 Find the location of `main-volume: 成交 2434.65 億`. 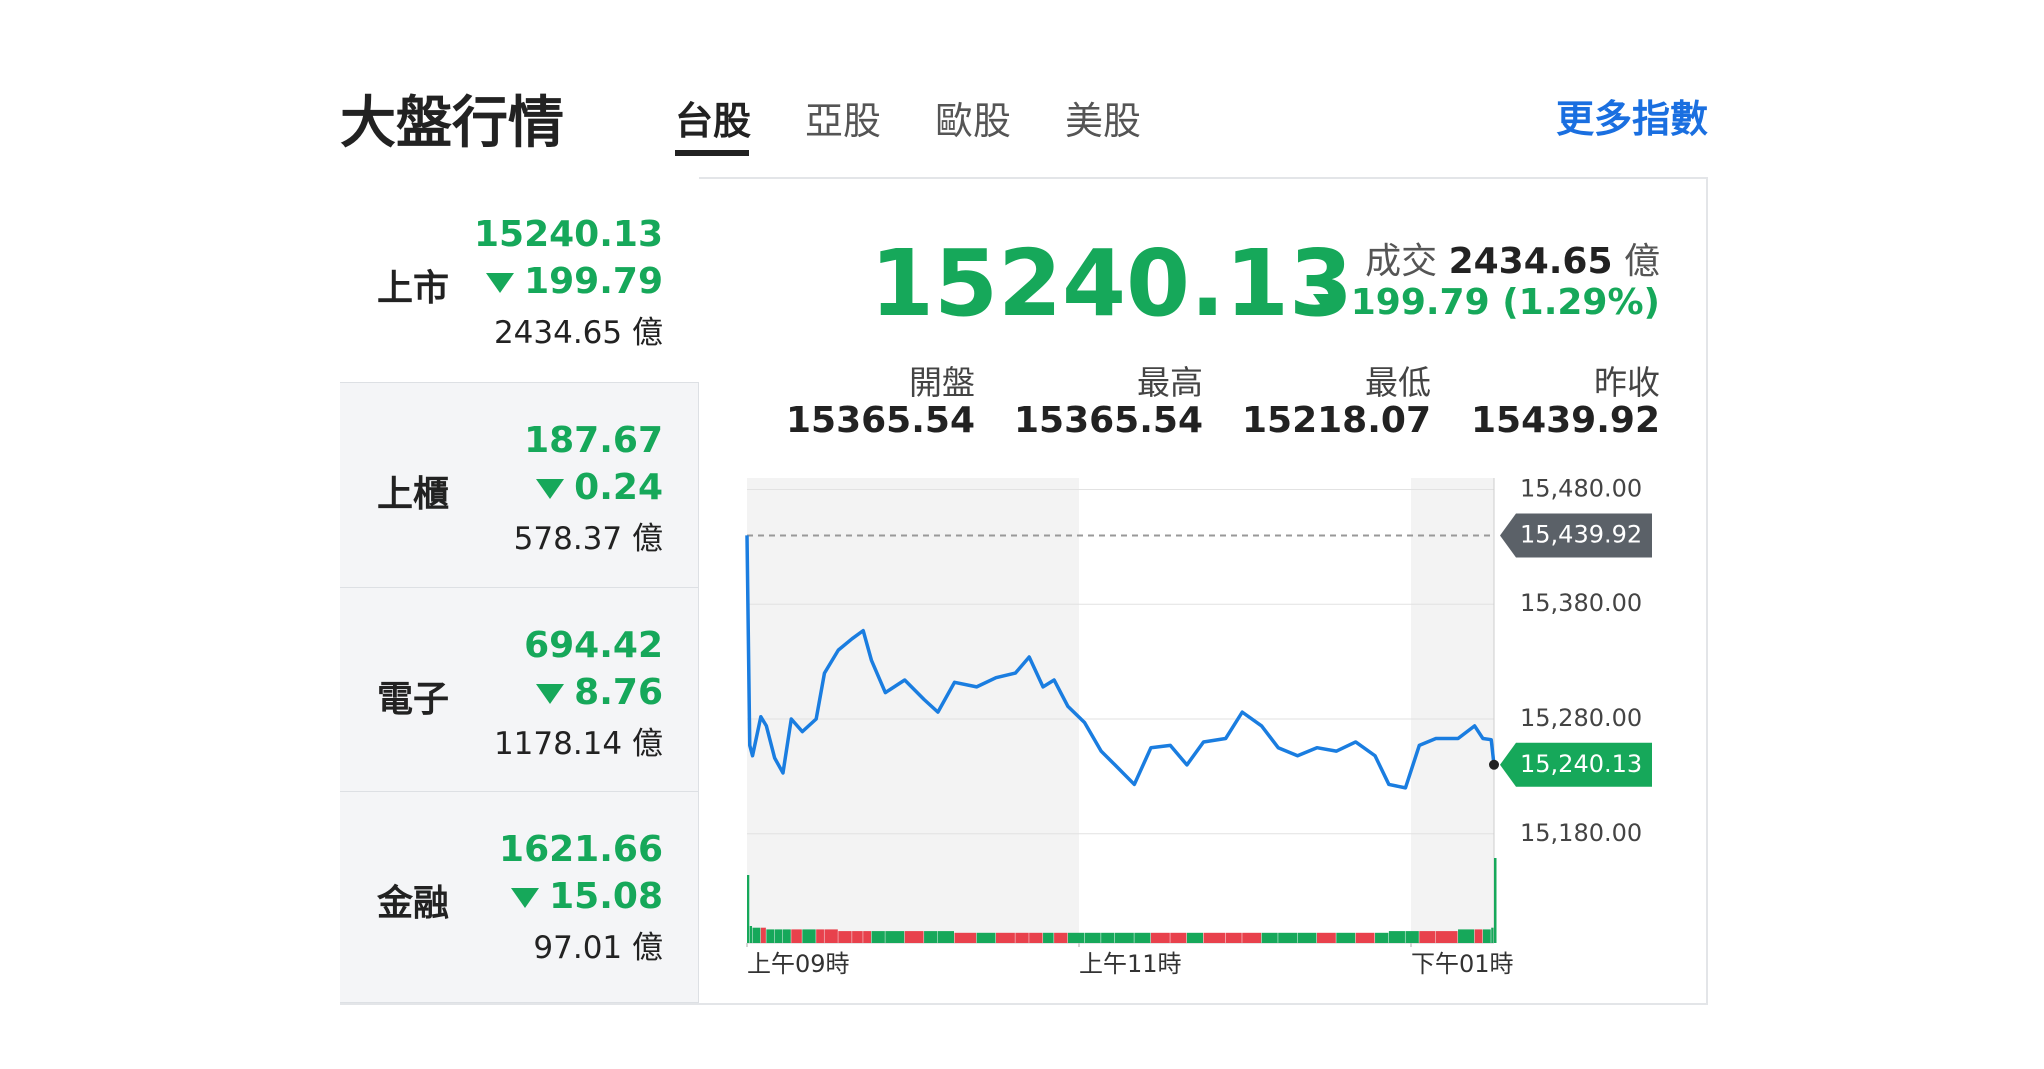

main-volume: 成交 2434.65 億 is located at coordinates (1512, 258).